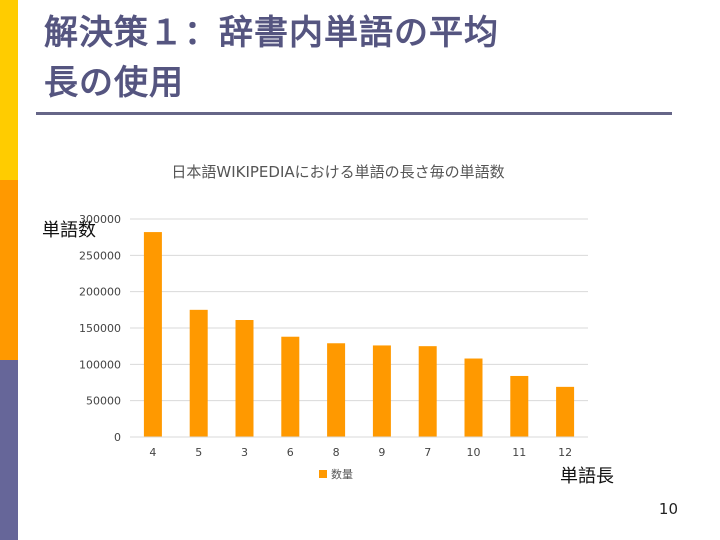 This screenshot has width=720, height=540. I want to click on y-tick-label: 250000, so click(100, 255).